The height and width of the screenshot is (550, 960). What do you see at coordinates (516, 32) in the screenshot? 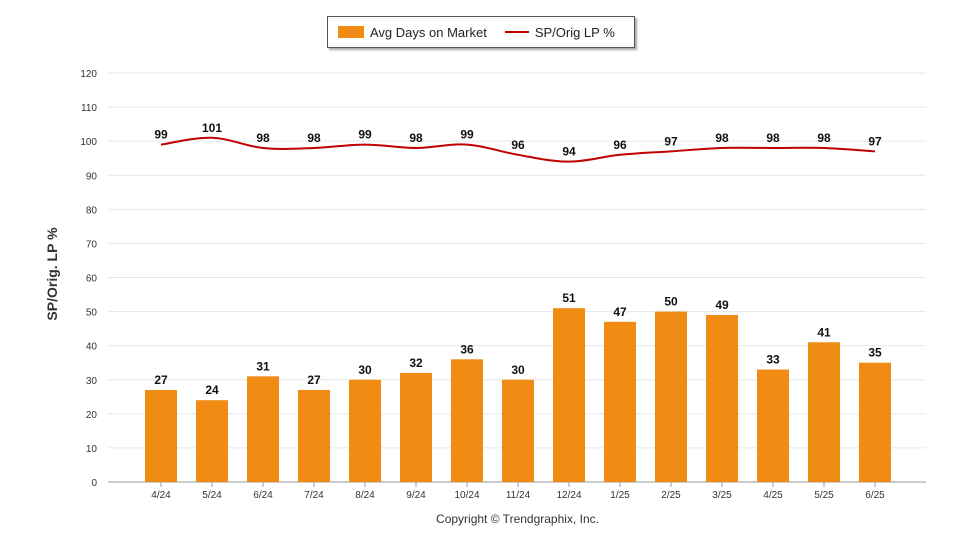
I see `legend-swatch-line` at bounding box center [516, 32].